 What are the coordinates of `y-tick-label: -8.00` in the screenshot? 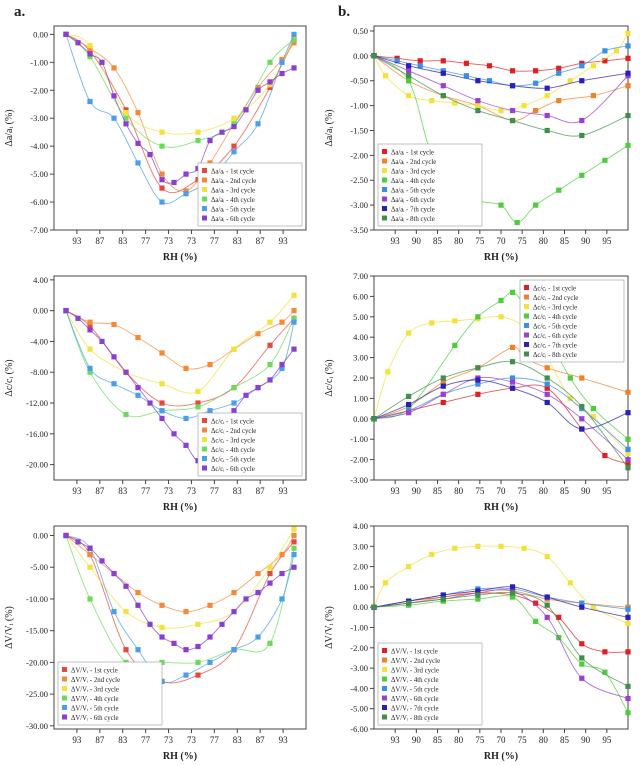 It's located at (39, 372).